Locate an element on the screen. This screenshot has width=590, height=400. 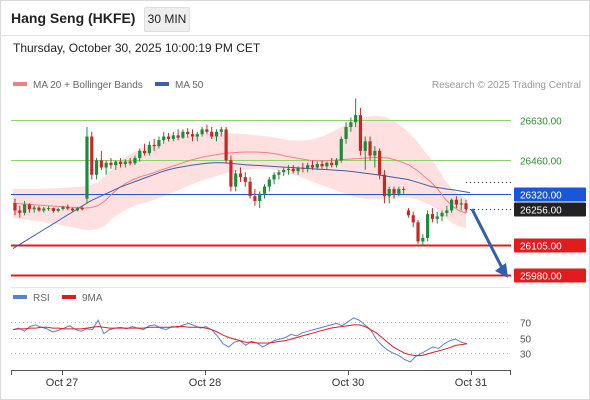
legend-ma50: MA 50 is located at coordinates (179, 85).